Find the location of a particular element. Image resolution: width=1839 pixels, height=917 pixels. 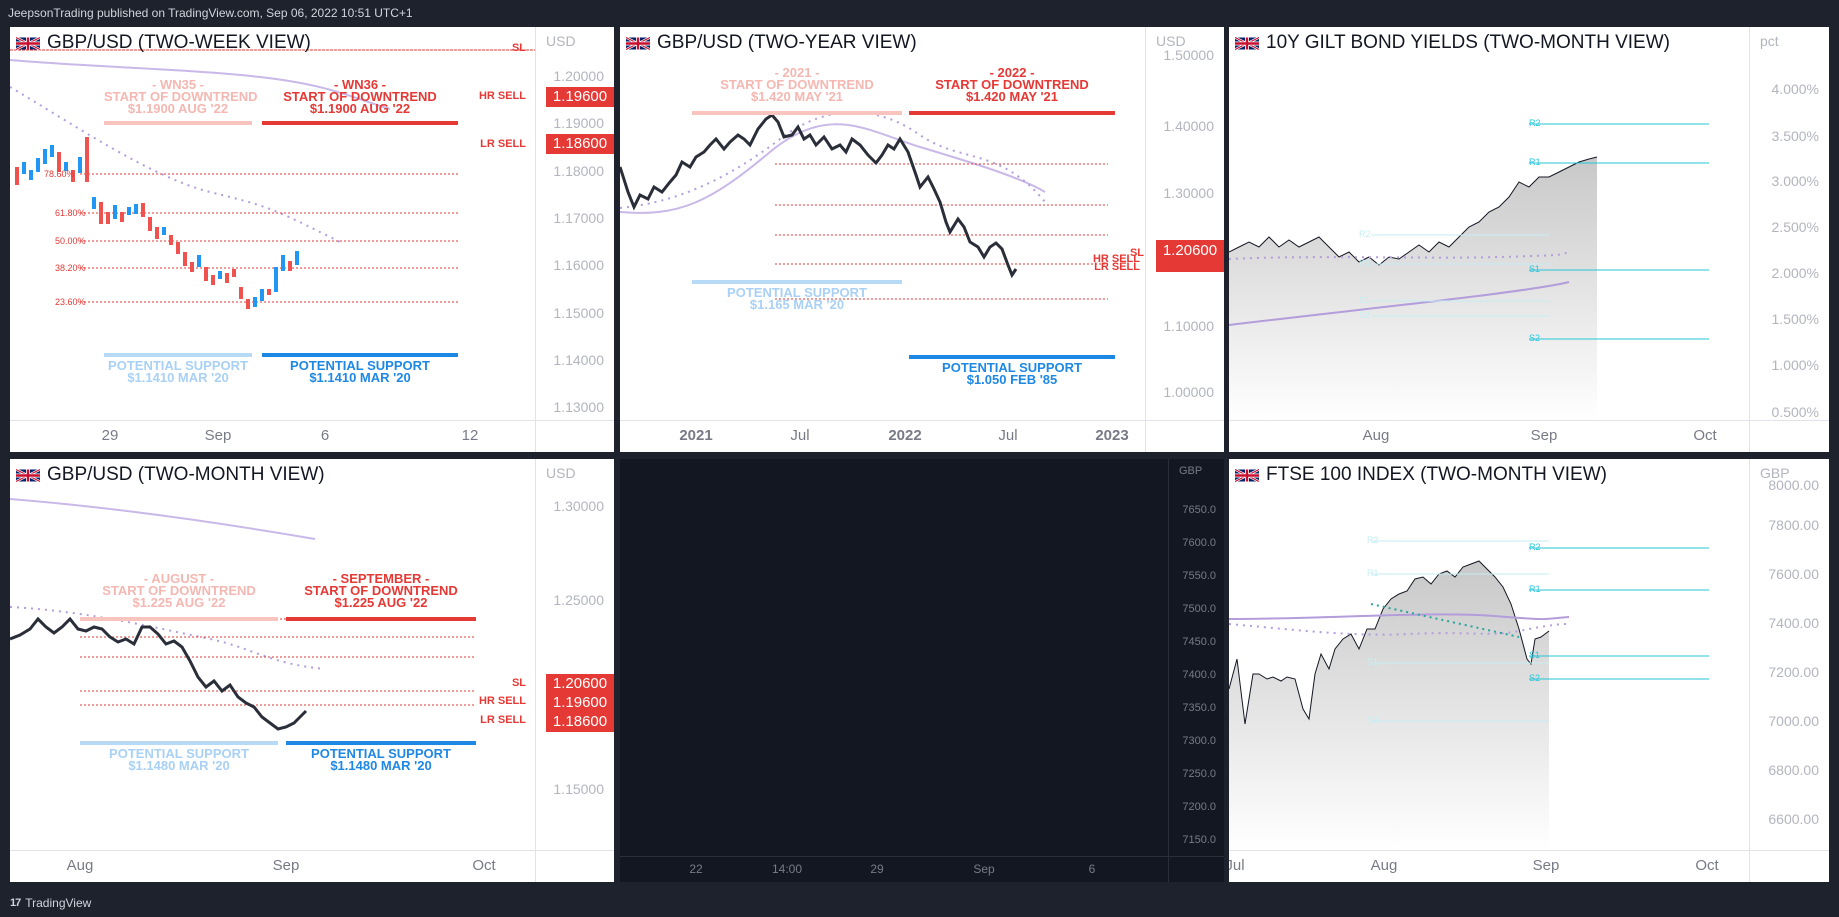

price-tick: 3.500% is located at coordinates (1795, 136).